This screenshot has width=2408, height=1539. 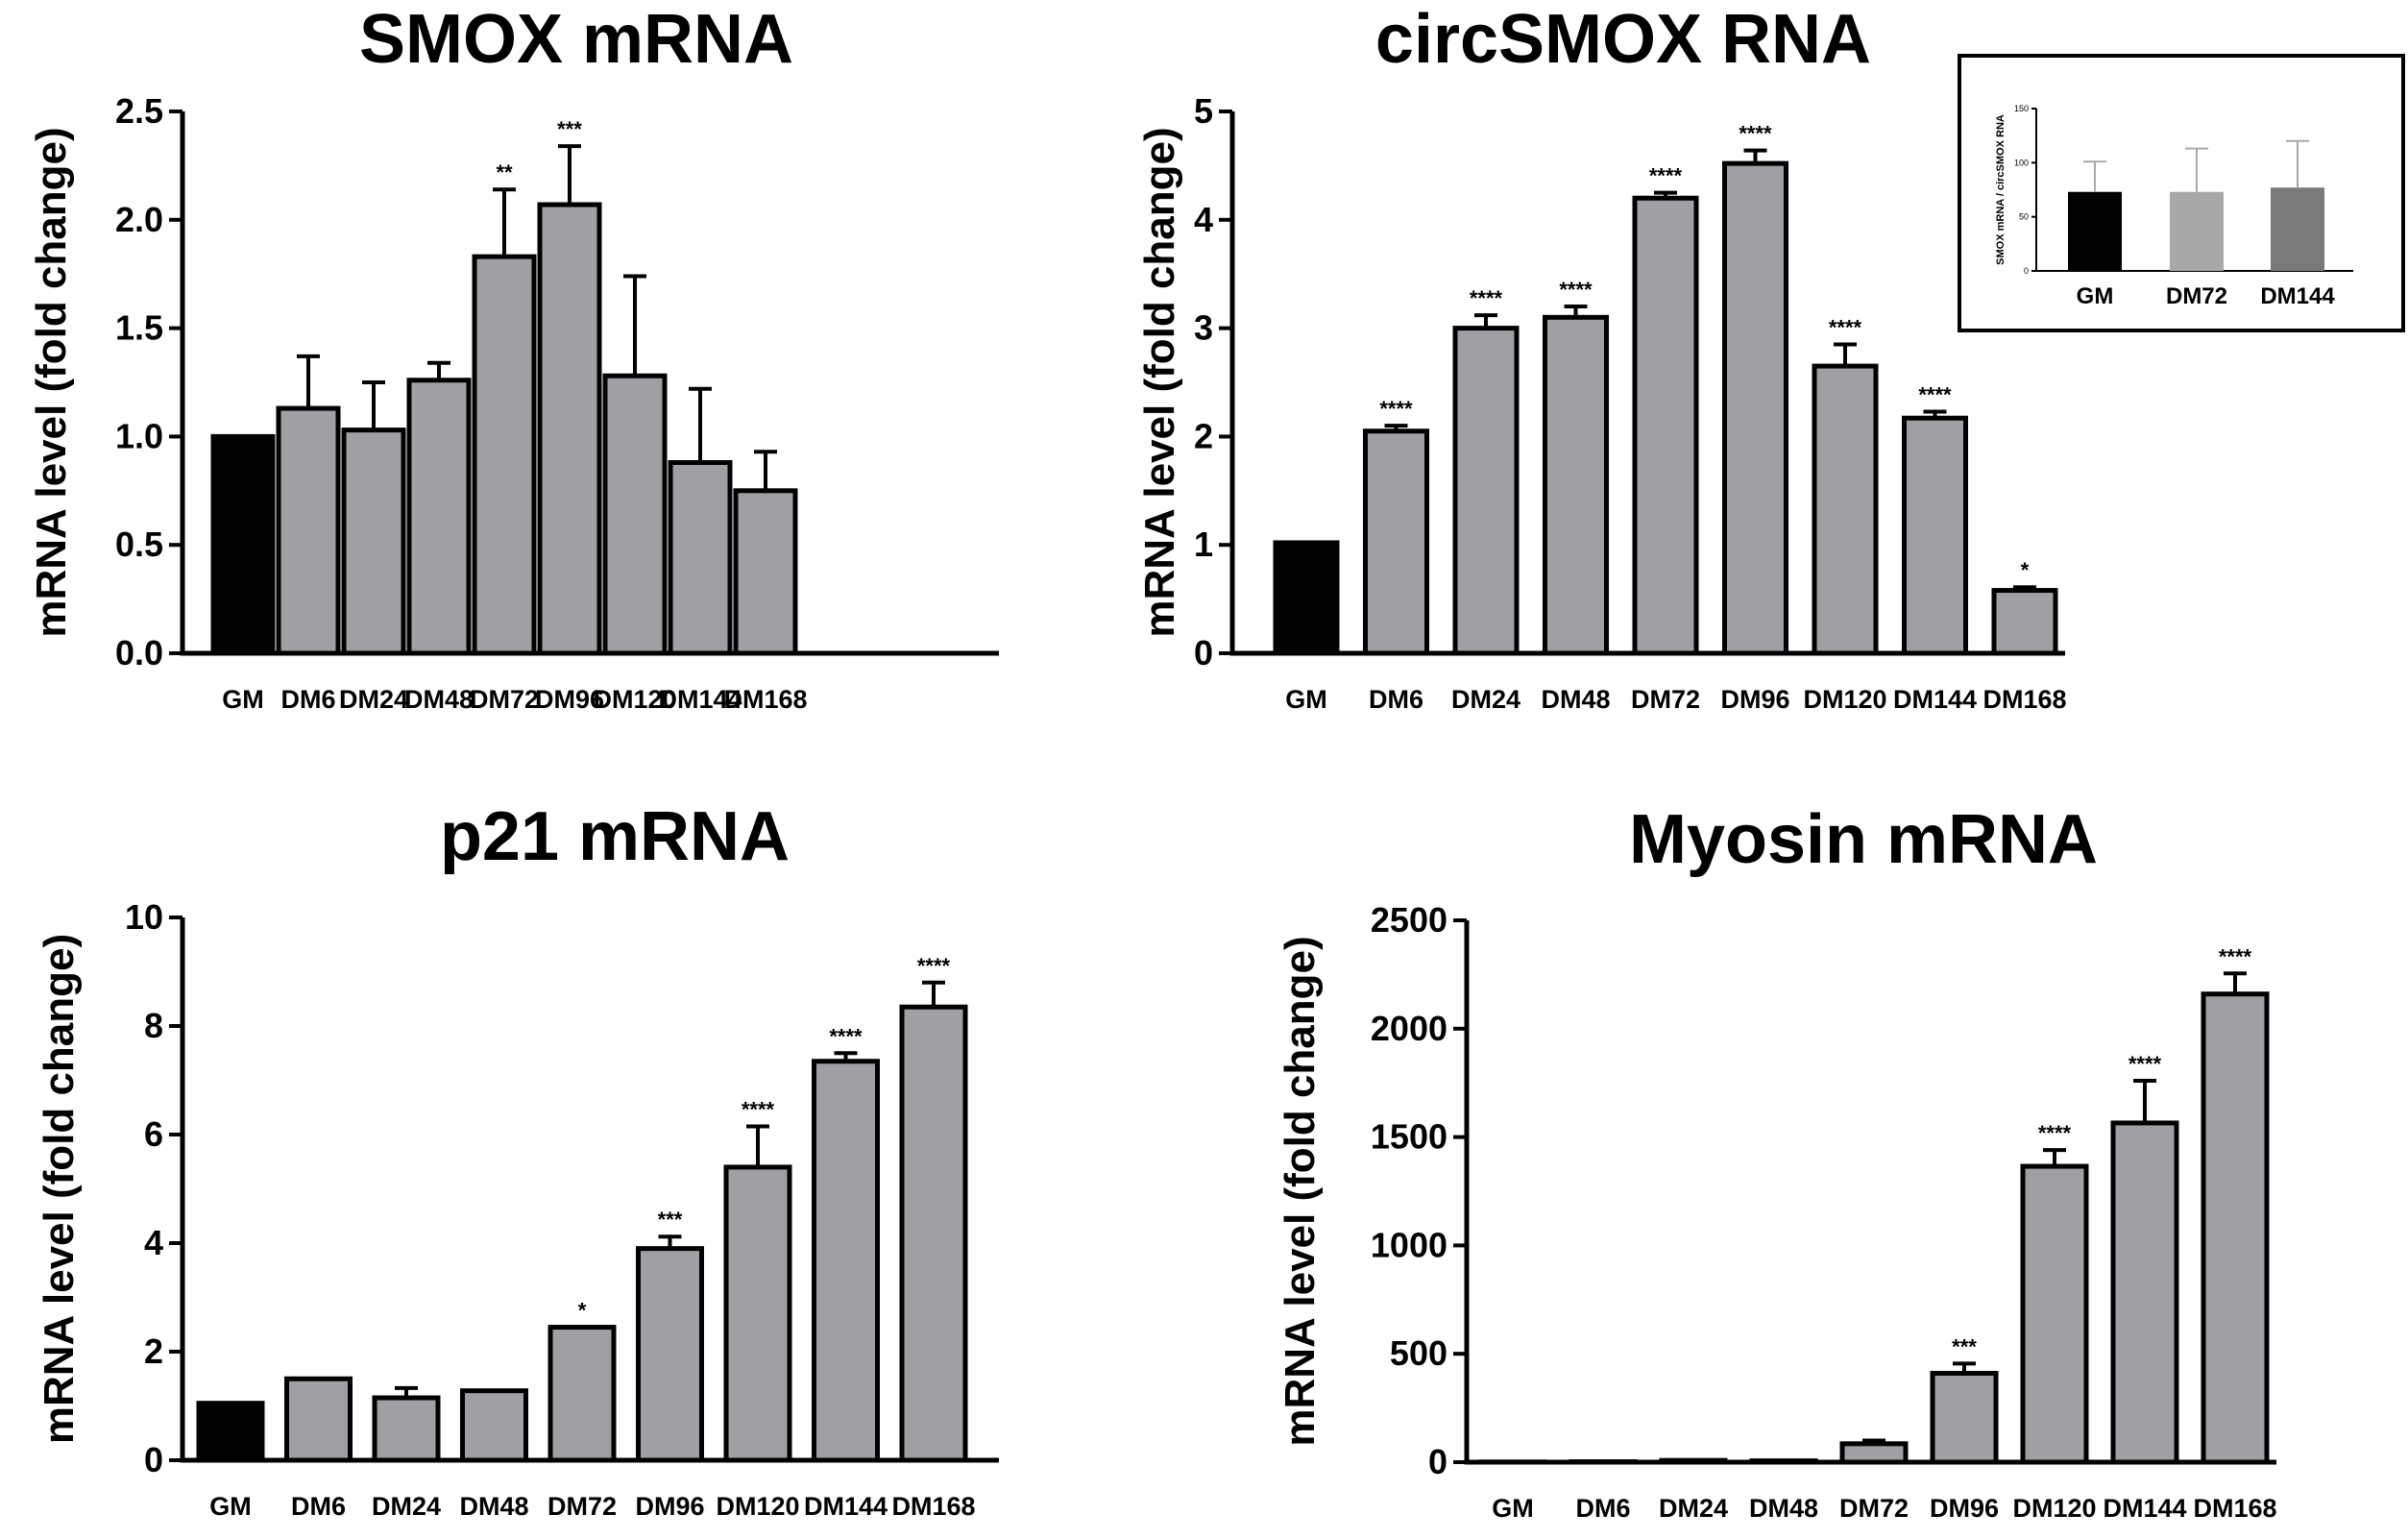 I want to click on y-tick-label: 1.0, so click(x=139, y=435).